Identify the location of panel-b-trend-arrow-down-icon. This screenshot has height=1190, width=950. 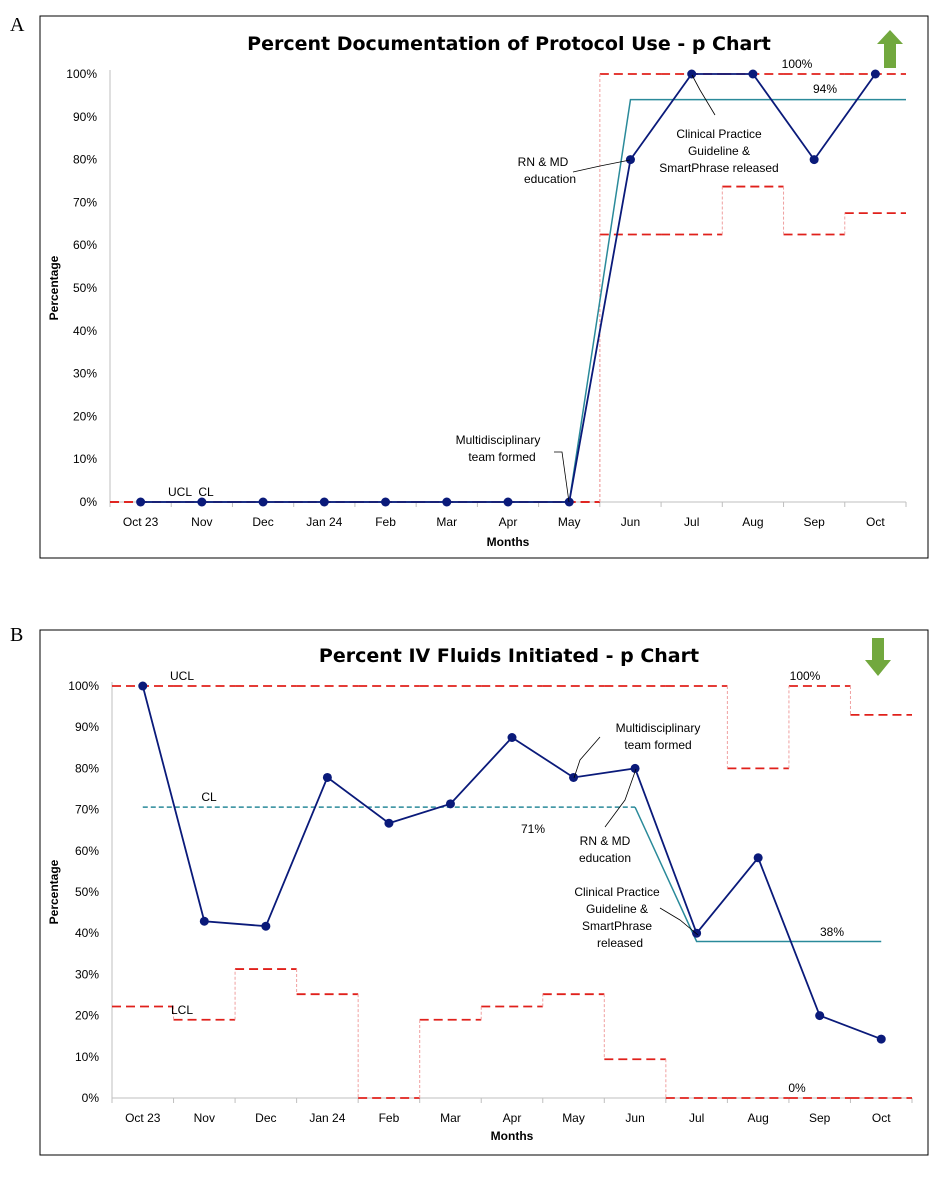
(878, 657).